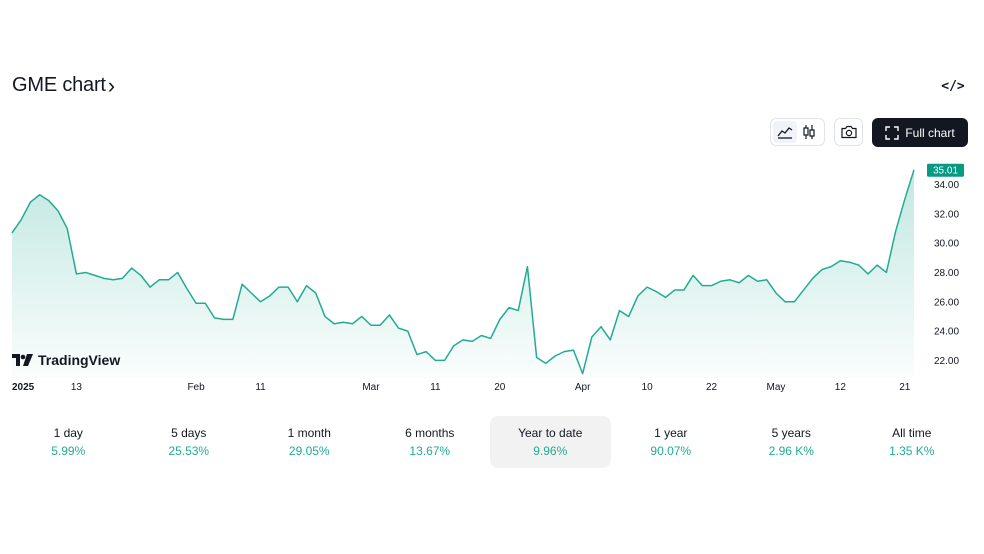  What do you see at coordinates (550, 433) in the screenshot?
I see `period-label: Year to date` at bounding box center [550, 433].